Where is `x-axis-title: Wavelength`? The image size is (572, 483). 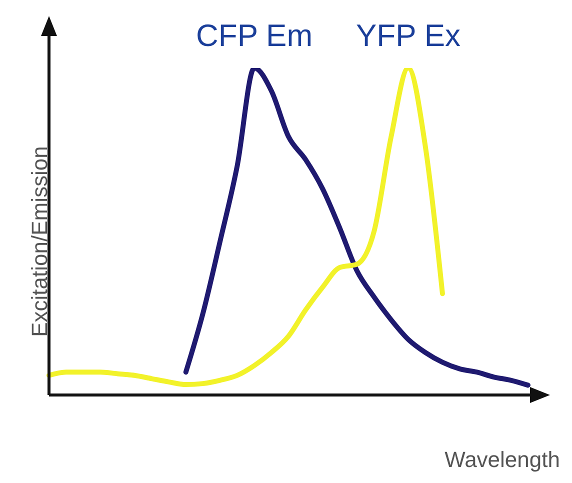
x-axis-title: Wavelength is located at coordinates (502, 459).